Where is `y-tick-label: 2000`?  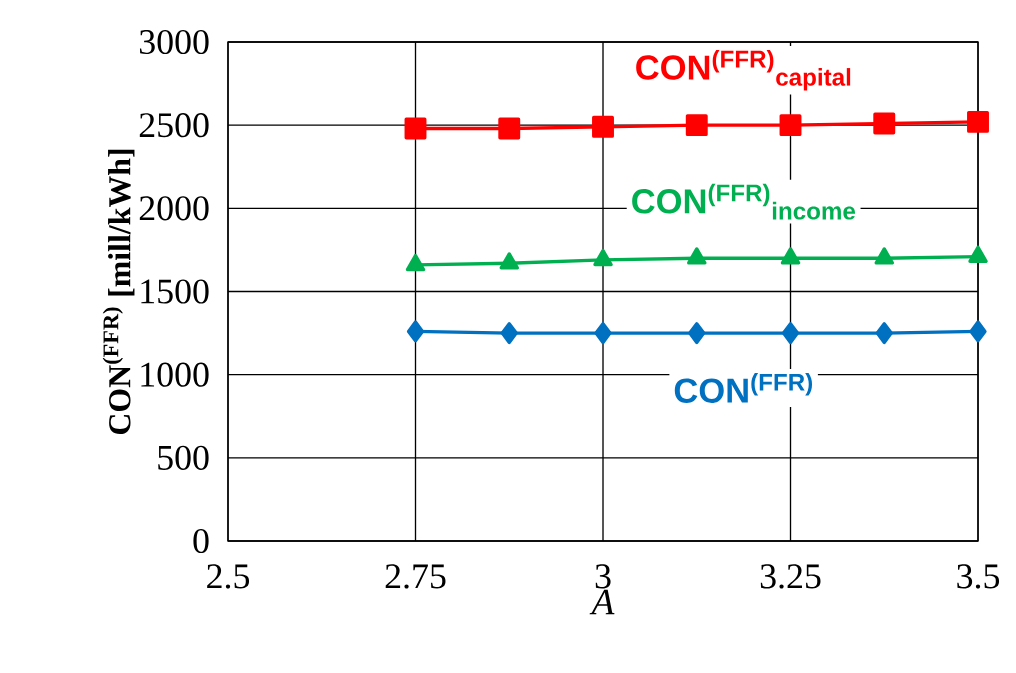
y-tick-label: 2000 is located at coordinates (174, 208).